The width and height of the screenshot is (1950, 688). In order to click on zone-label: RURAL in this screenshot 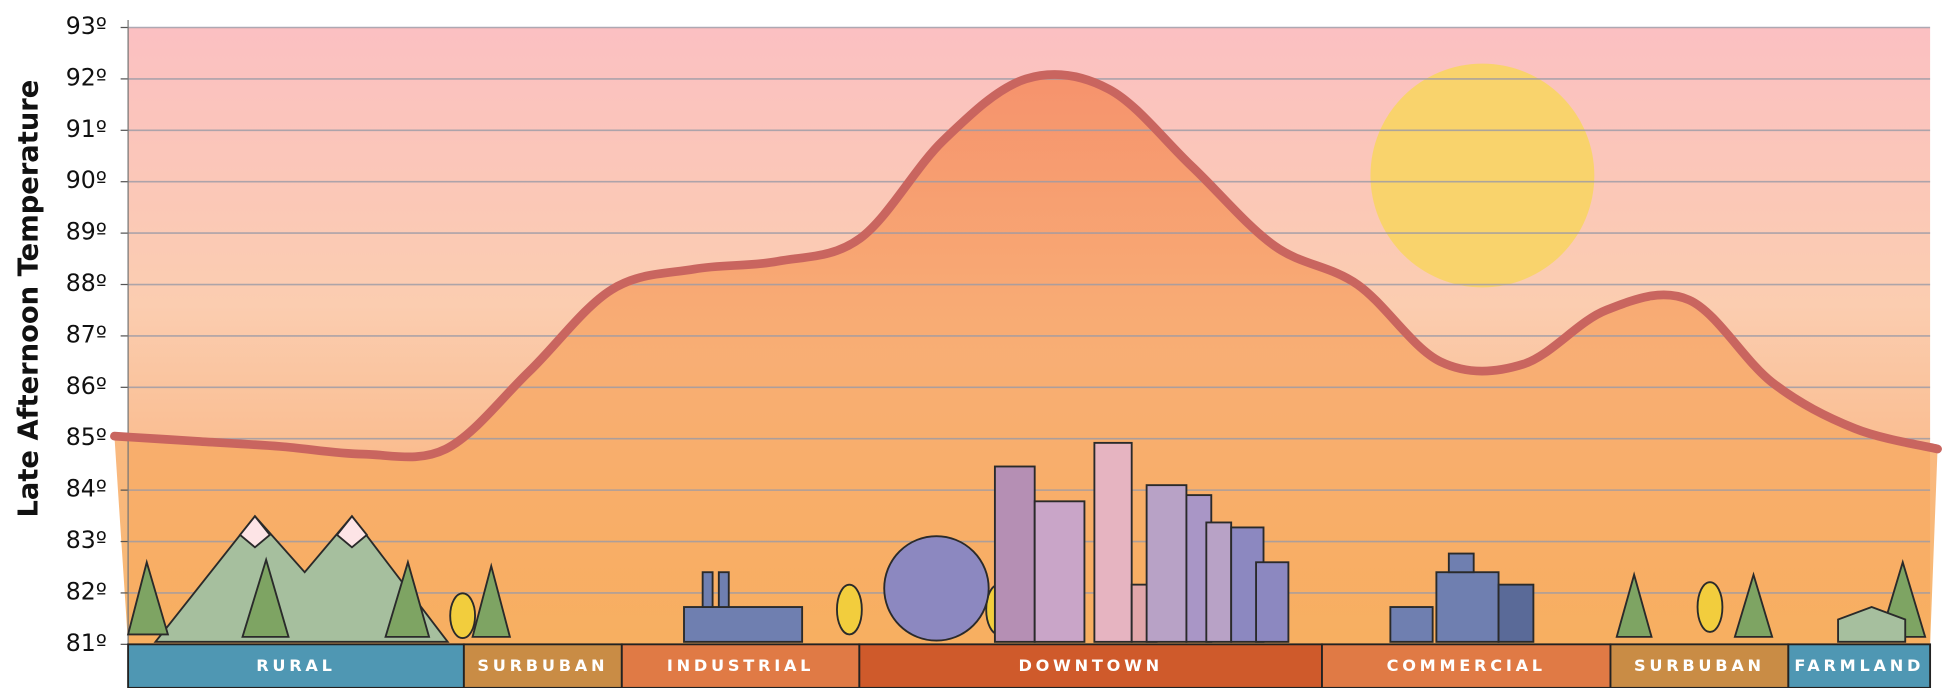, I will do `click(295, 665)`.